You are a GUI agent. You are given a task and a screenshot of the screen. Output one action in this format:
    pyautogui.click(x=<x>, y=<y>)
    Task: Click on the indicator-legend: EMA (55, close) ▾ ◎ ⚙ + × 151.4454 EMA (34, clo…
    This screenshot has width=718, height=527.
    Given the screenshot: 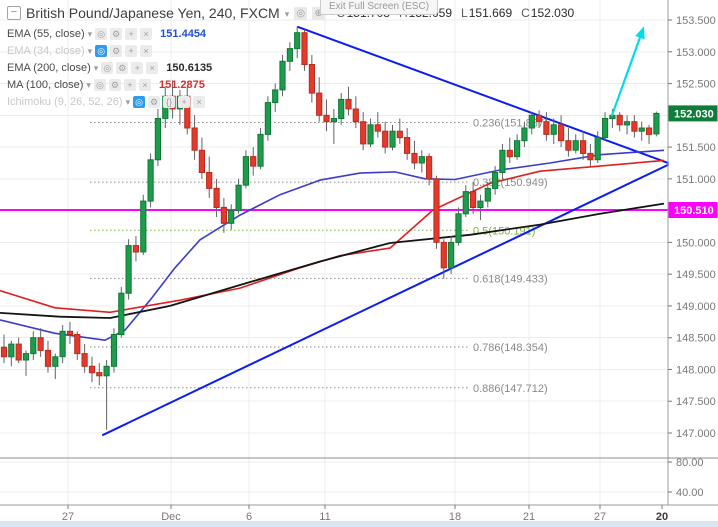 What is the action you would take?
    pyautogui.click(x=109, y=67)
    